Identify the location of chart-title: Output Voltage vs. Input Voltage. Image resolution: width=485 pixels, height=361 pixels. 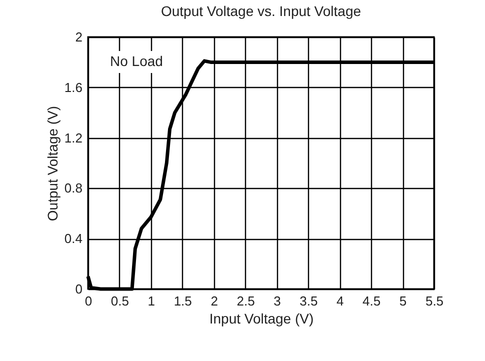
(261, 11).